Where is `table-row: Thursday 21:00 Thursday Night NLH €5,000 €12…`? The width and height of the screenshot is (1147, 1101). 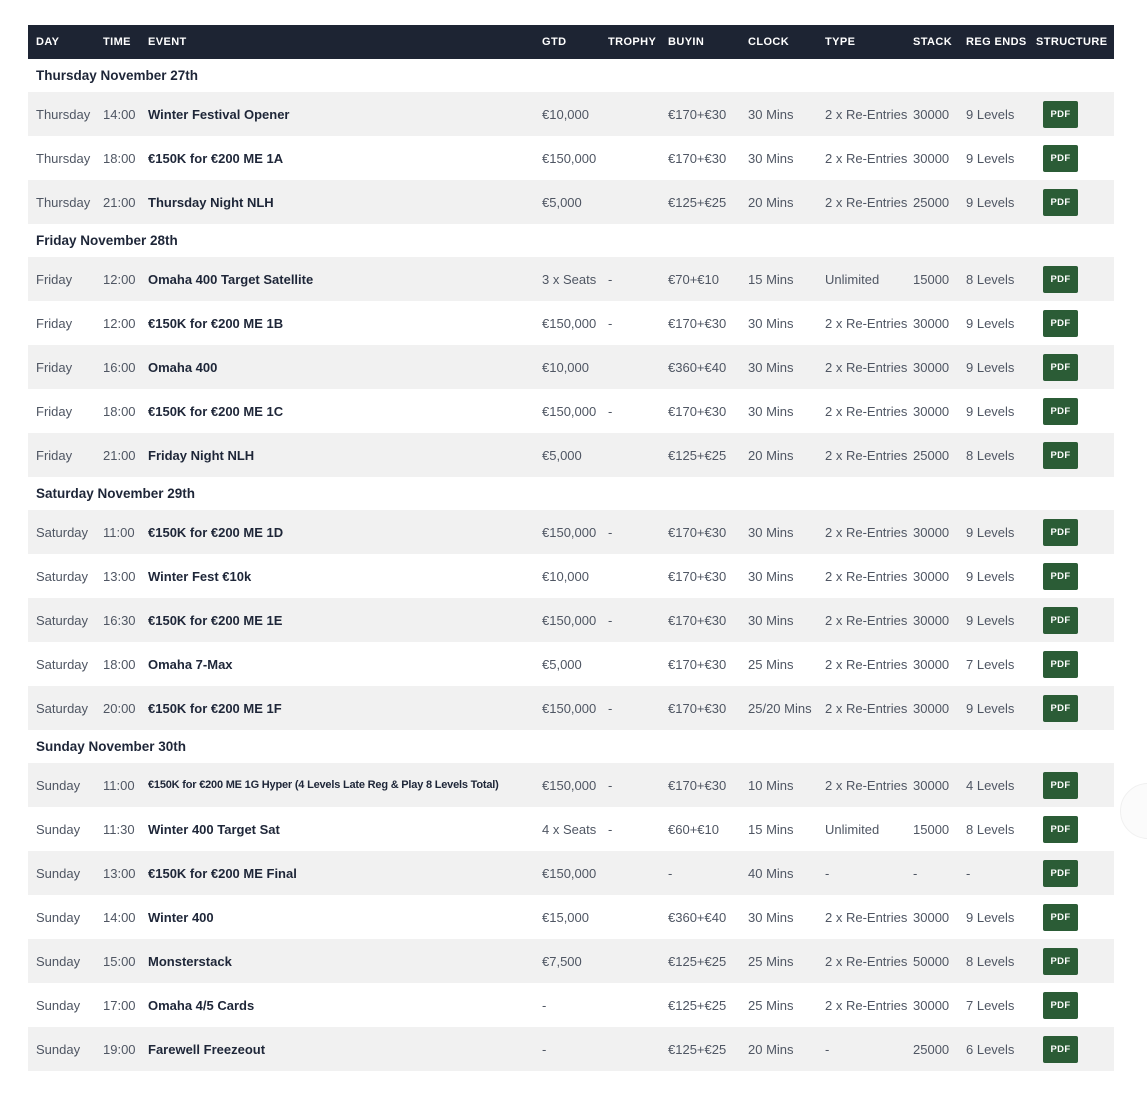
table-row: Thursday 21:00 Thursday Night NLH €5,000 €12… is located at coordinates (571, 202).